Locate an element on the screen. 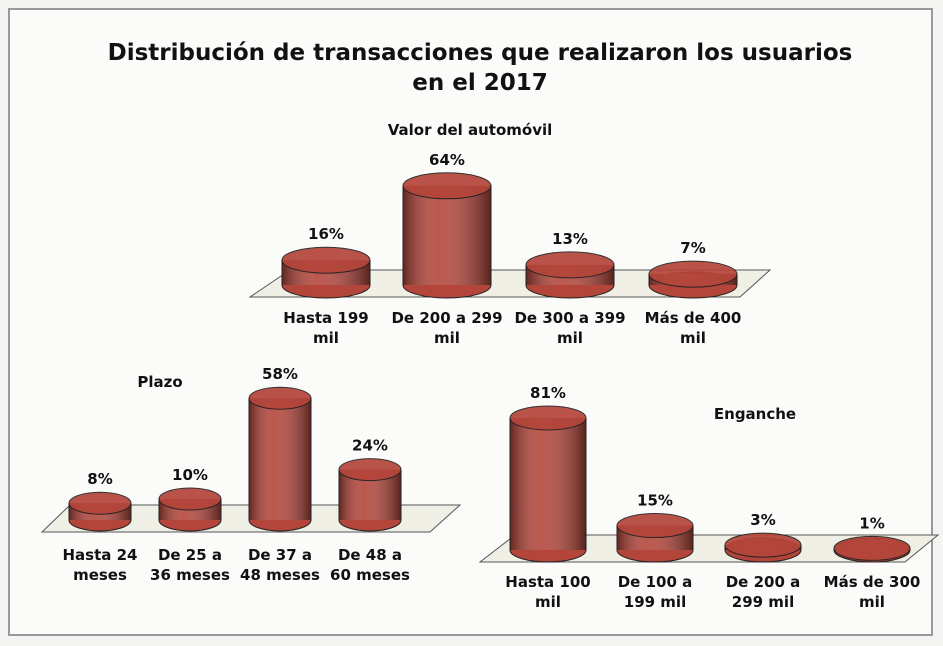 The image size is (943, 646). category-label: De 25 a 36 meses is located at coordinates (190, 565).